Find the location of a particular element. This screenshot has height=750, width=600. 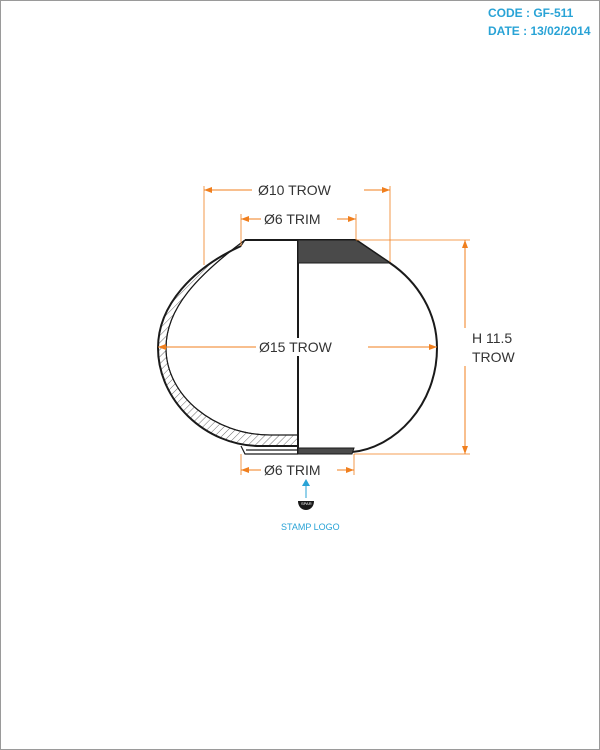

stamp-logo-icon is located at coordinates (306, 505).